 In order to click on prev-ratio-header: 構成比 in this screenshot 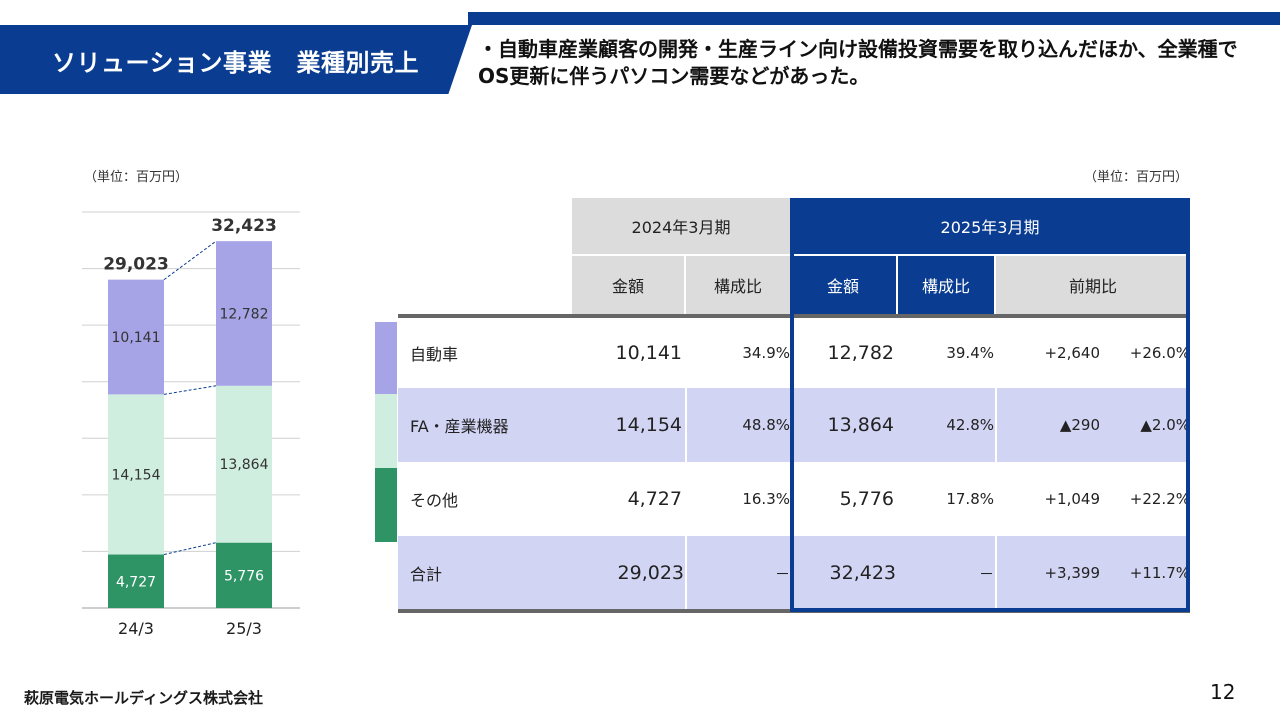, I will do `click(738, 285)`.